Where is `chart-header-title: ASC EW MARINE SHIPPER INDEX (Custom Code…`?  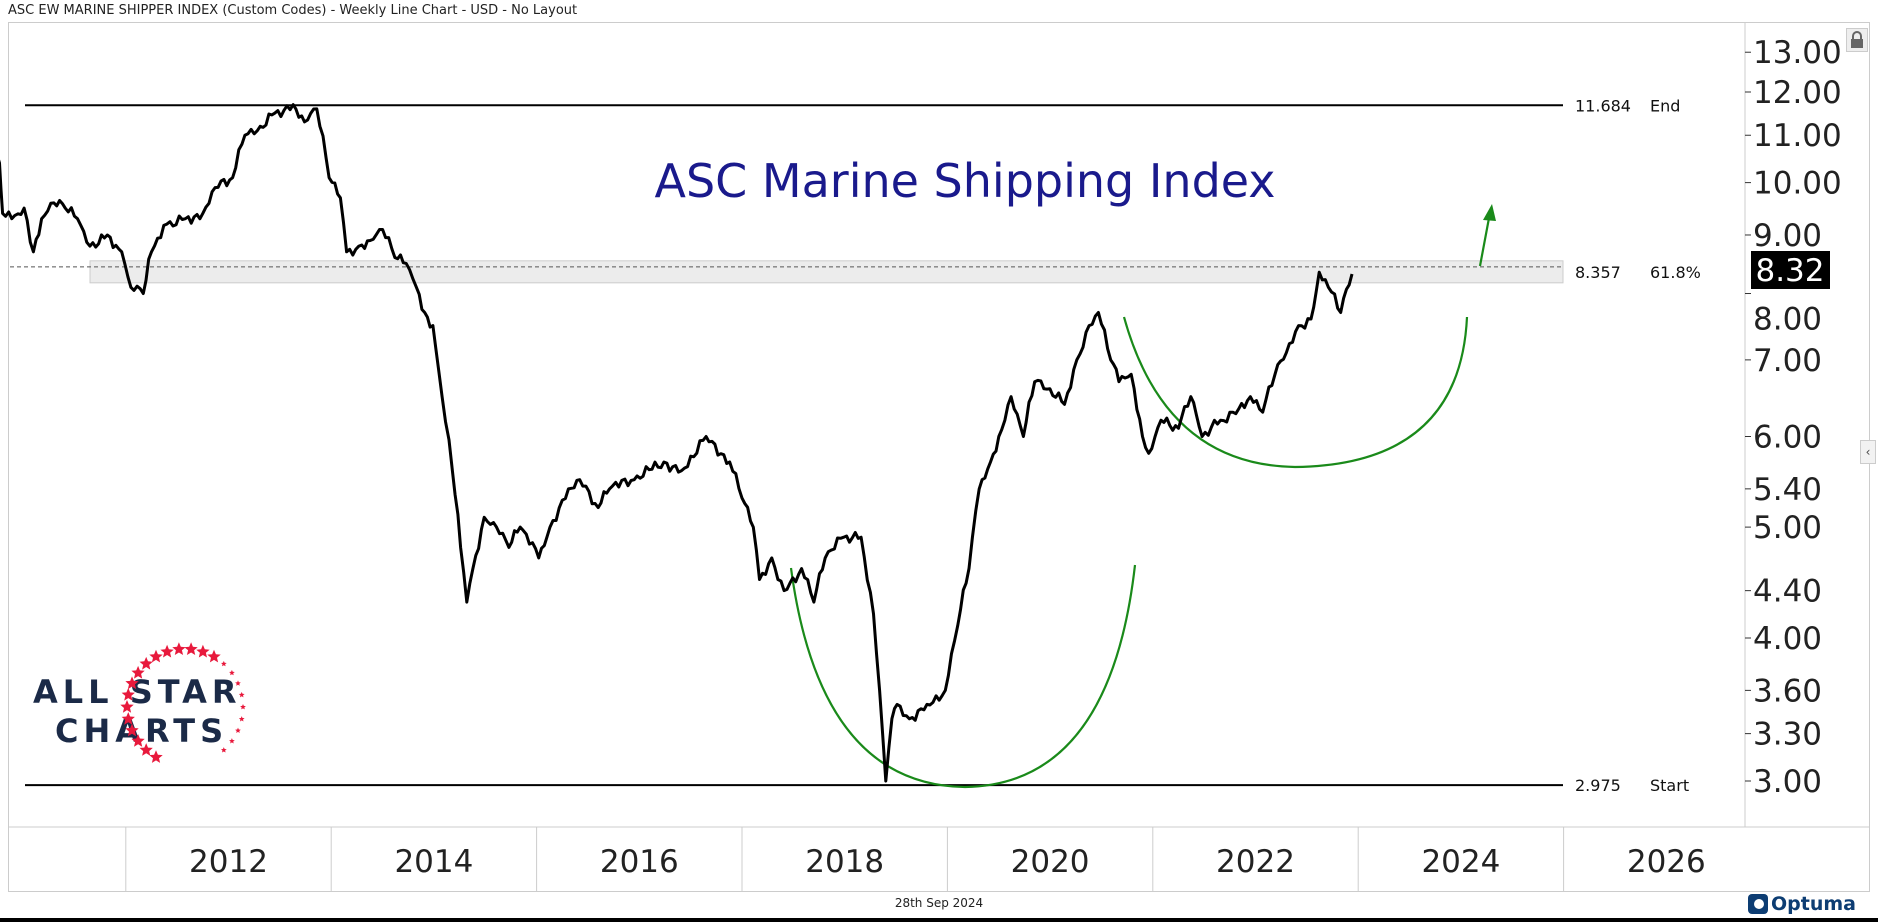
chart-header-title: ASC EW MARINE SHIPPER INDEX (Custom Code… is located at coordinates (293, 10).